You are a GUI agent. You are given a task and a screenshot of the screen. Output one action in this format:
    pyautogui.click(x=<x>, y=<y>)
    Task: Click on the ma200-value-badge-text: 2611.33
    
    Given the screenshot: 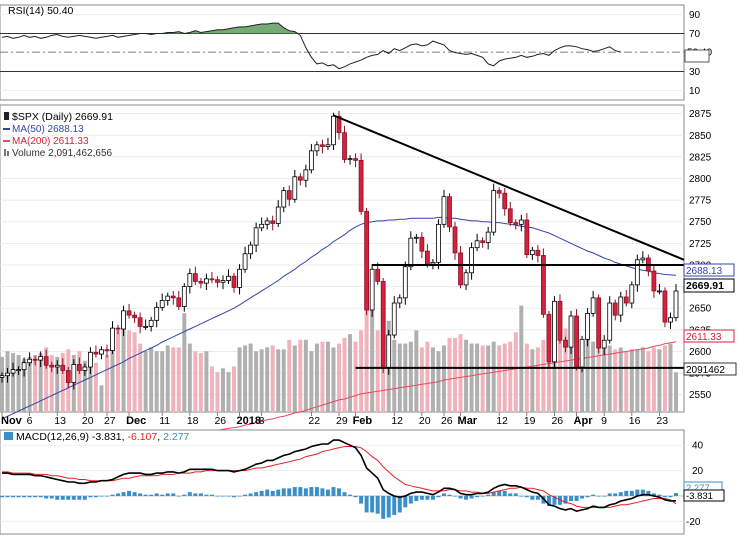 What is the action you would take?
    pyautogui.click(x=704, y=337)
    